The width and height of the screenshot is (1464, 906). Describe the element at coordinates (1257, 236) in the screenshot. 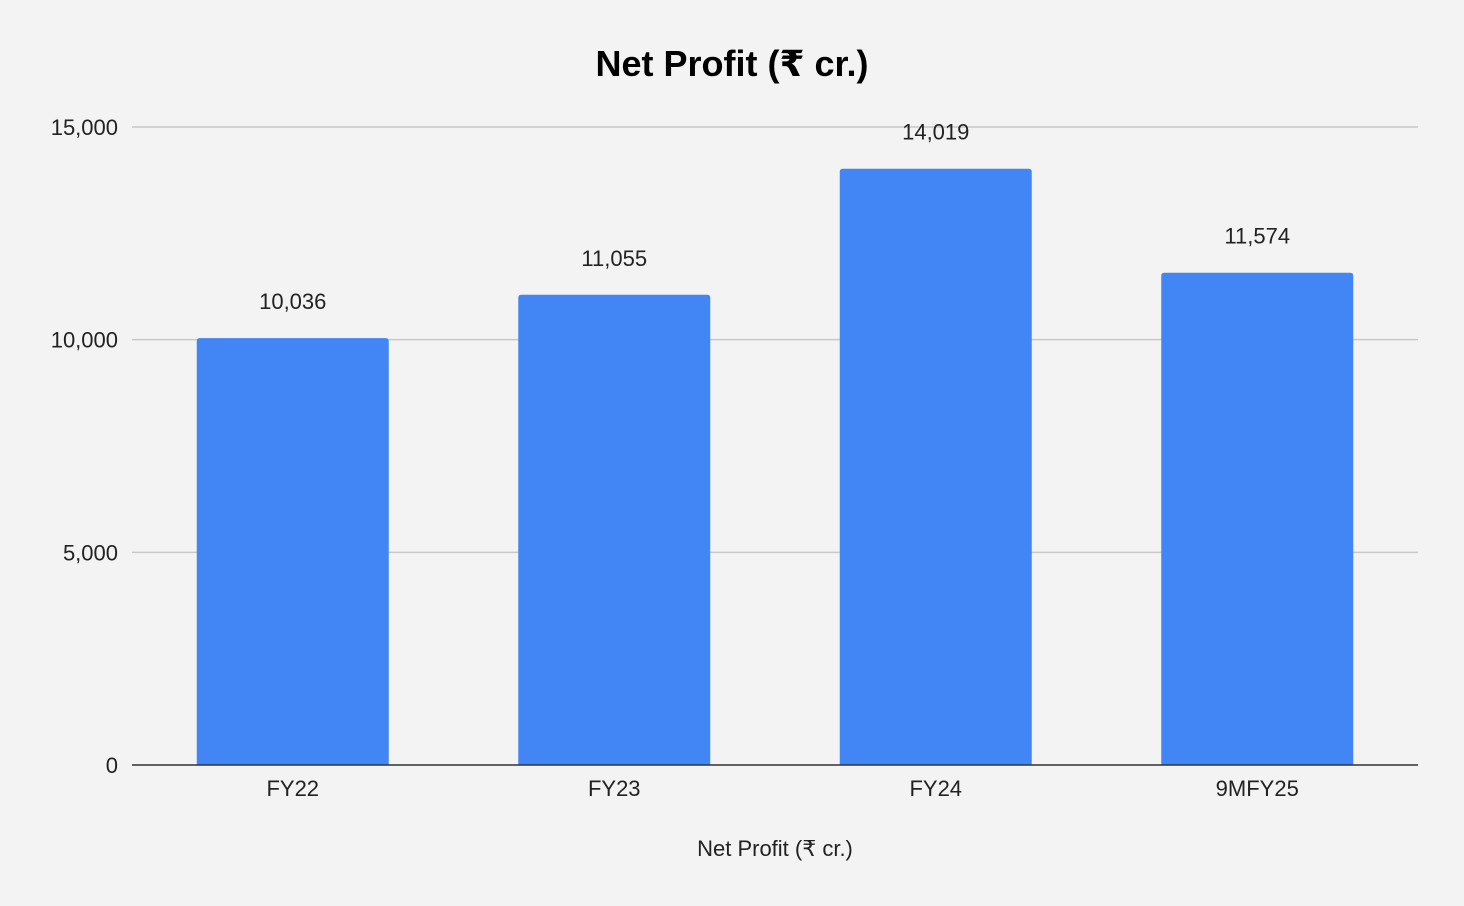

I see `data-label: 11,574` at that location.